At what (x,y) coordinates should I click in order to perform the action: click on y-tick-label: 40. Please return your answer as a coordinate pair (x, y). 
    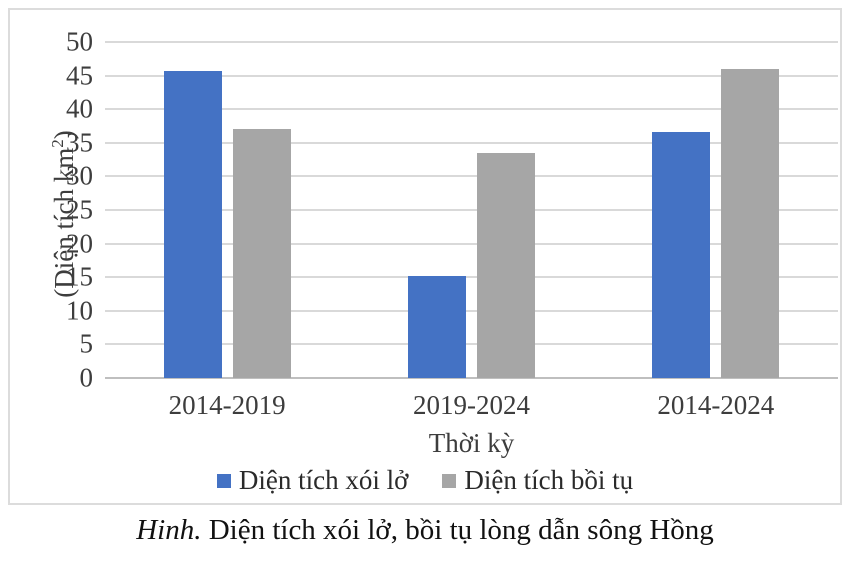
    Looking at the image, I should click on (79, 108).